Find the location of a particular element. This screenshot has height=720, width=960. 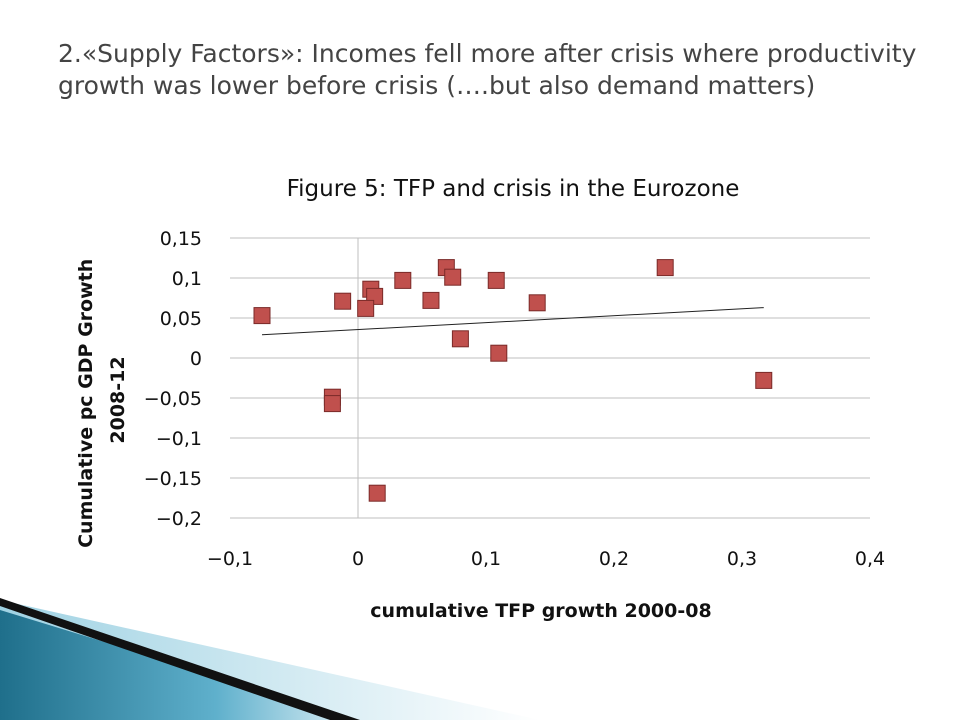

y-tick-label: 0,15 is located at coordinates (181, 239).